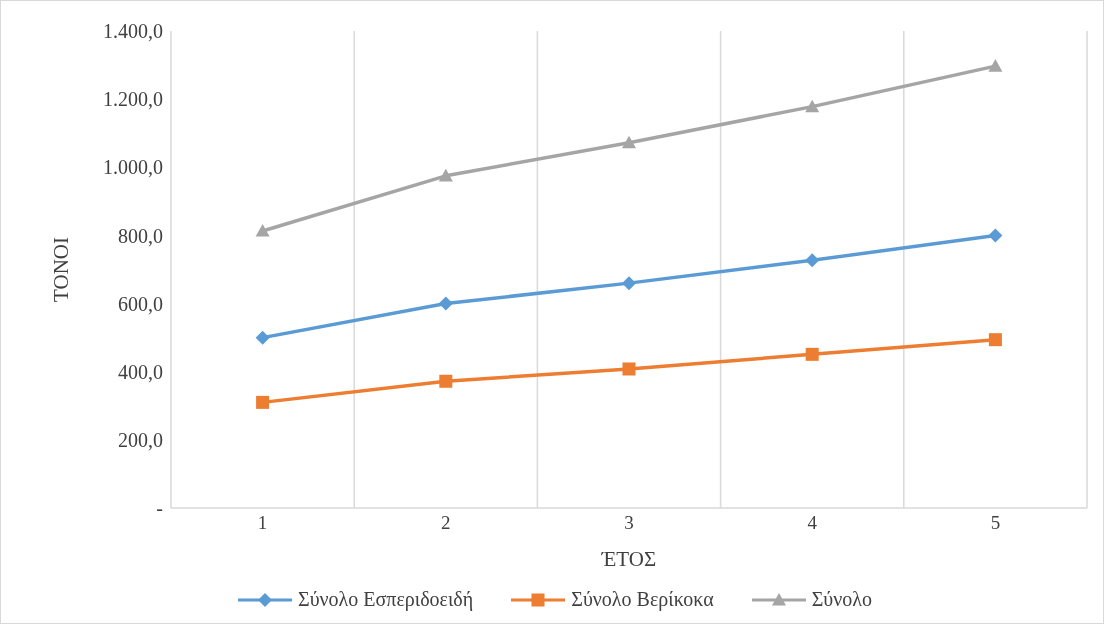 The height and width of the screenshot is (624, 1104). Describe the element at coordinates (140, 303) in the screenshot. I see `y-tick-label: 600,0` at that location.